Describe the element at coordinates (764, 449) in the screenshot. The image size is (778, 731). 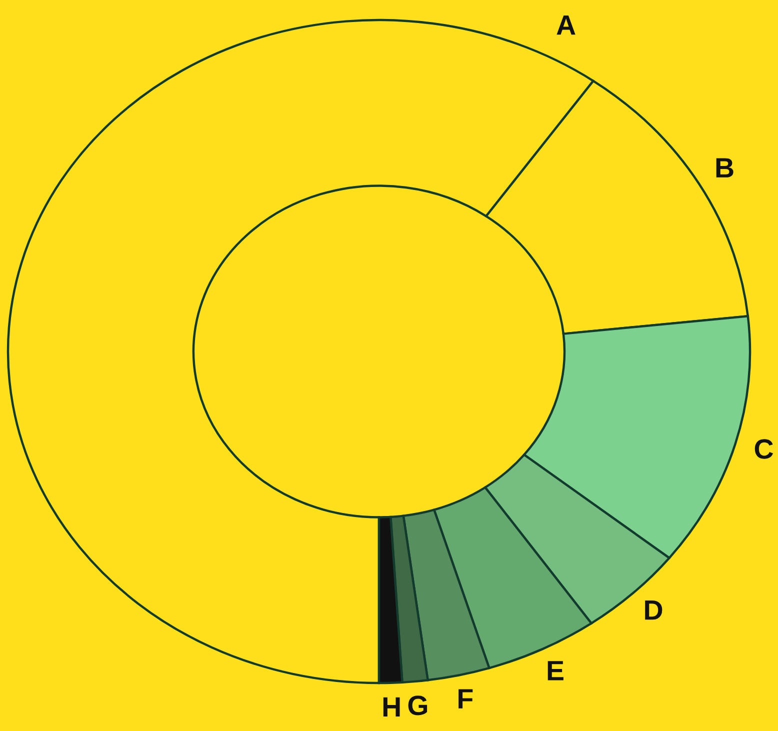
I see `slice-label: C` at that location.